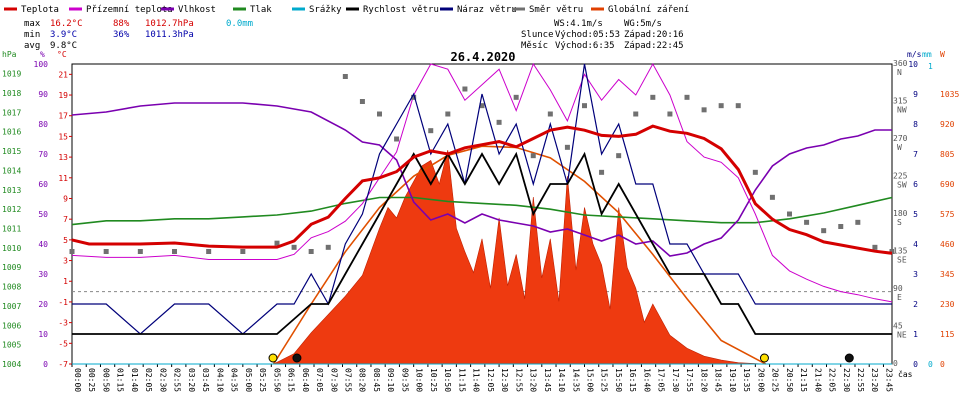 The width and height of the screenshot is (966, 400). What do you see at coordinates (533, 380) in the screenshot?
I see `x-tick-label: 13:20` at bounding box center [533, 380].